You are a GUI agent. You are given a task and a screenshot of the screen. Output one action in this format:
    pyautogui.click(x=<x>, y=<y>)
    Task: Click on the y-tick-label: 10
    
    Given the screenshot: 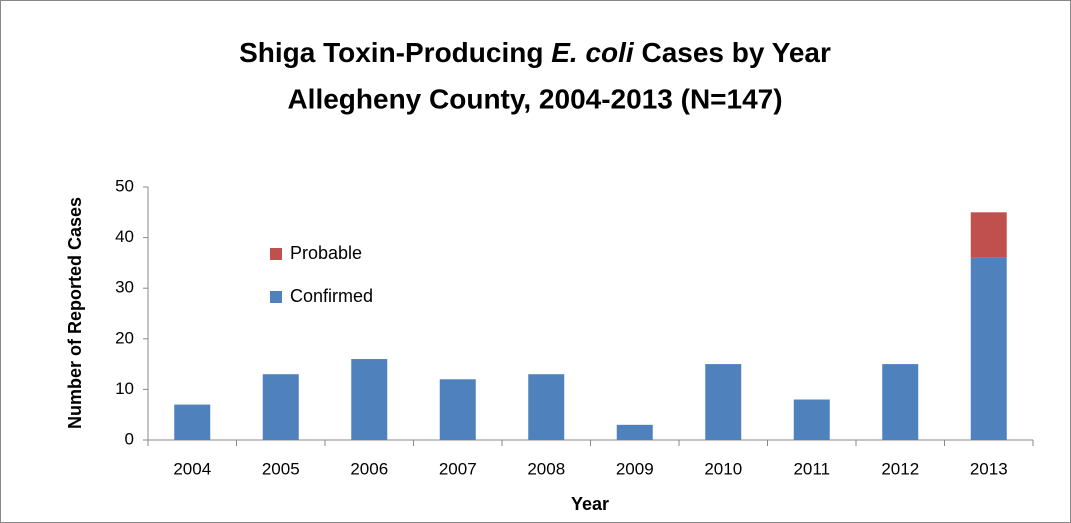 What is the action you would take?
    pyautogui.click(x=124, y=388)
    